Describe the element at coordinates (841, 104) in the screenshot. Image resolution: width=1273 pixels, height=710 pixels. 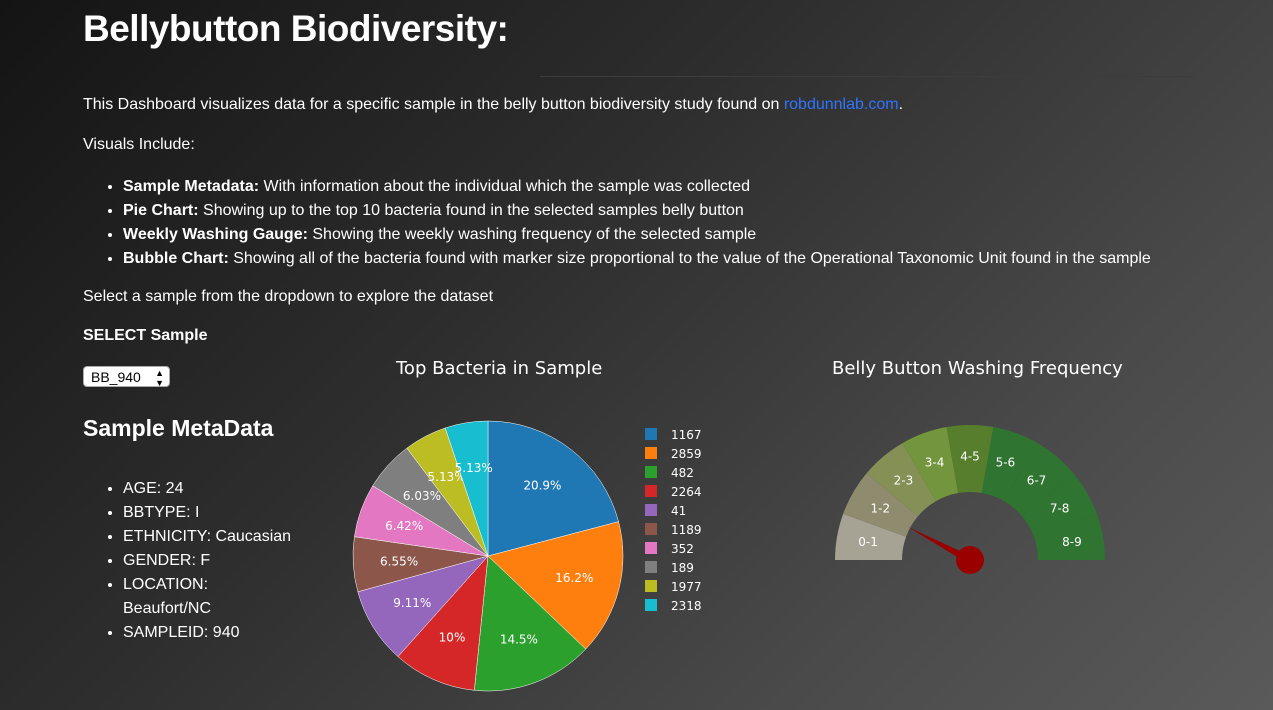
I see `robdunnlab-link: robdunnlab.com` at that location.